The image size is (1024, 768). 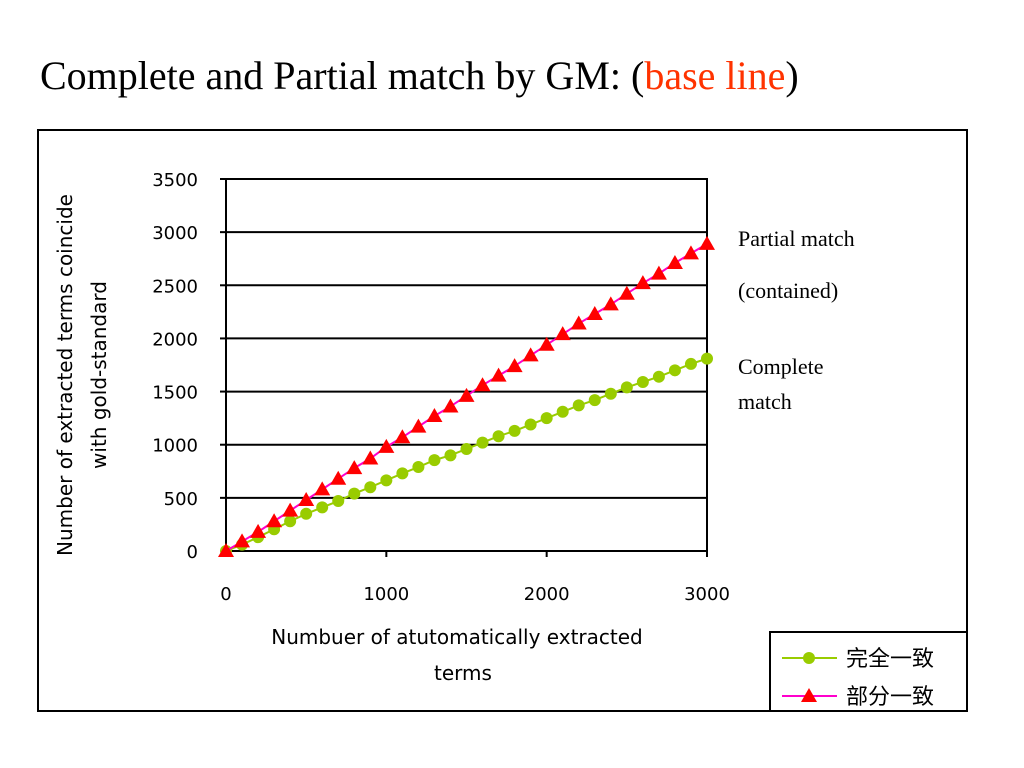 What do you see at coordinates (809, 695) in the screenshot?
I see `legend-marker-partial` at bounding box center [809, 695].